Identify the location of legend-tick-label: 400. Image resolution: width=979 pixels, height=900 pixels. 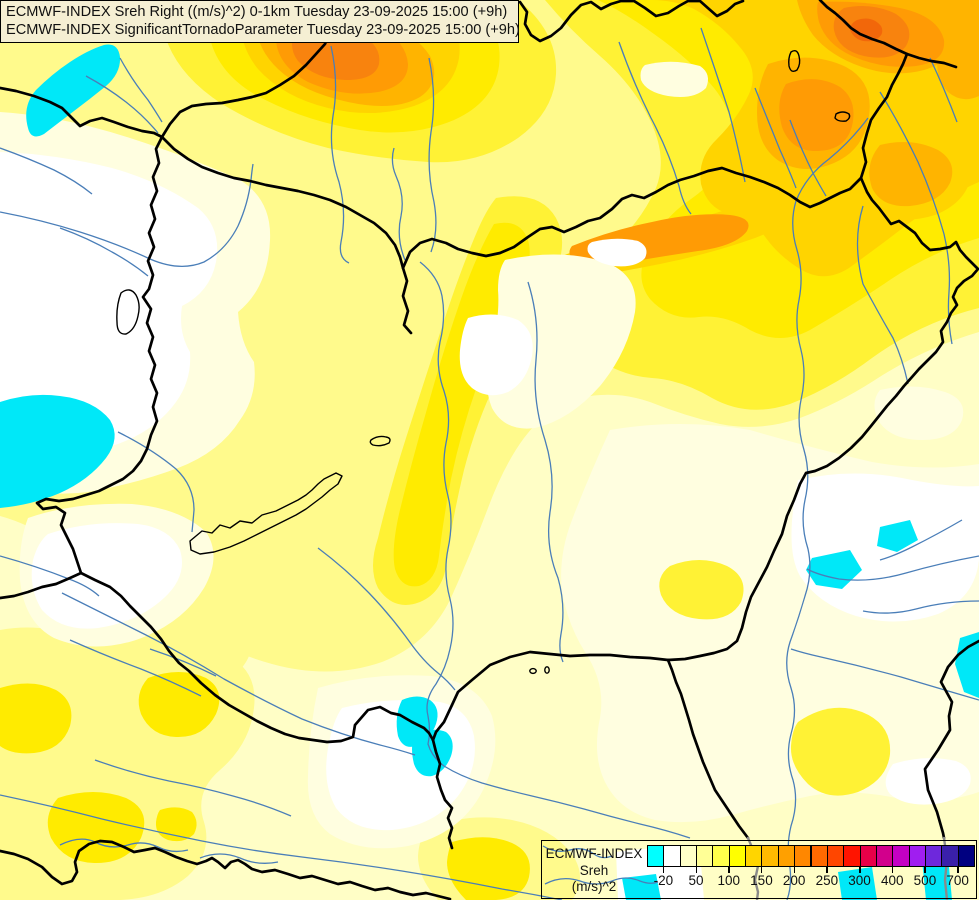
(892, 880).